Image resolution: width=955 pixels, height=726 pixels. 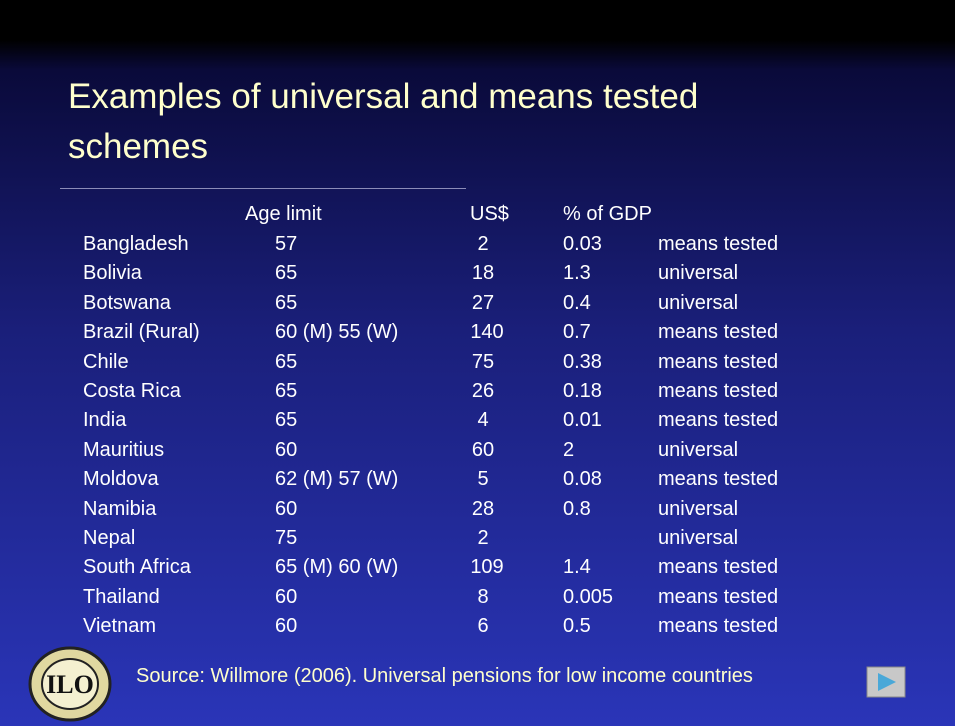 I want to click on country: Thailand, so click(x=121, y=596).